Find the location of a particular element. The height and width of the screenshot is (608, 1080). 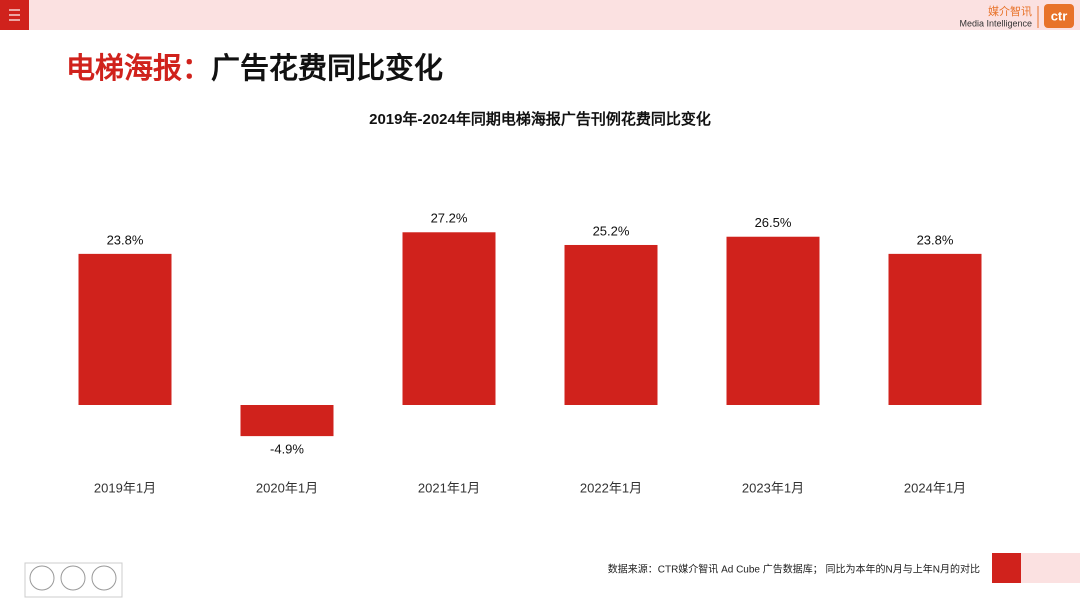

logo-mark: ctr is located at coordinates (1059, 15).